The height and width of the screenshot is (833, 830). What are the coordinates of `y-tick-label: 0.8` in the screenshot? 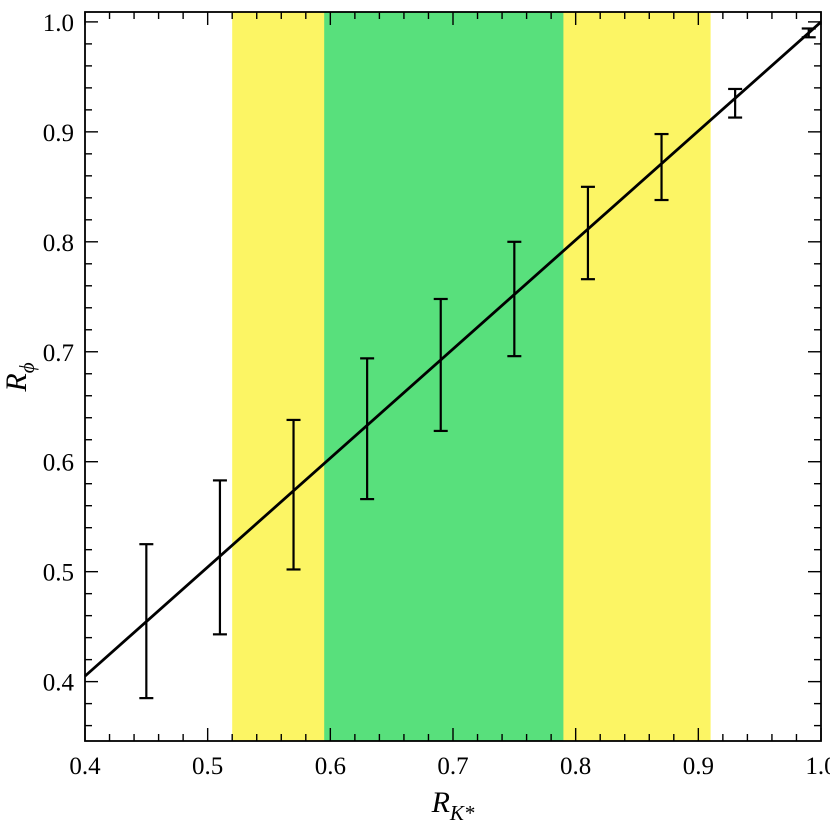 It's located at (58, 243).